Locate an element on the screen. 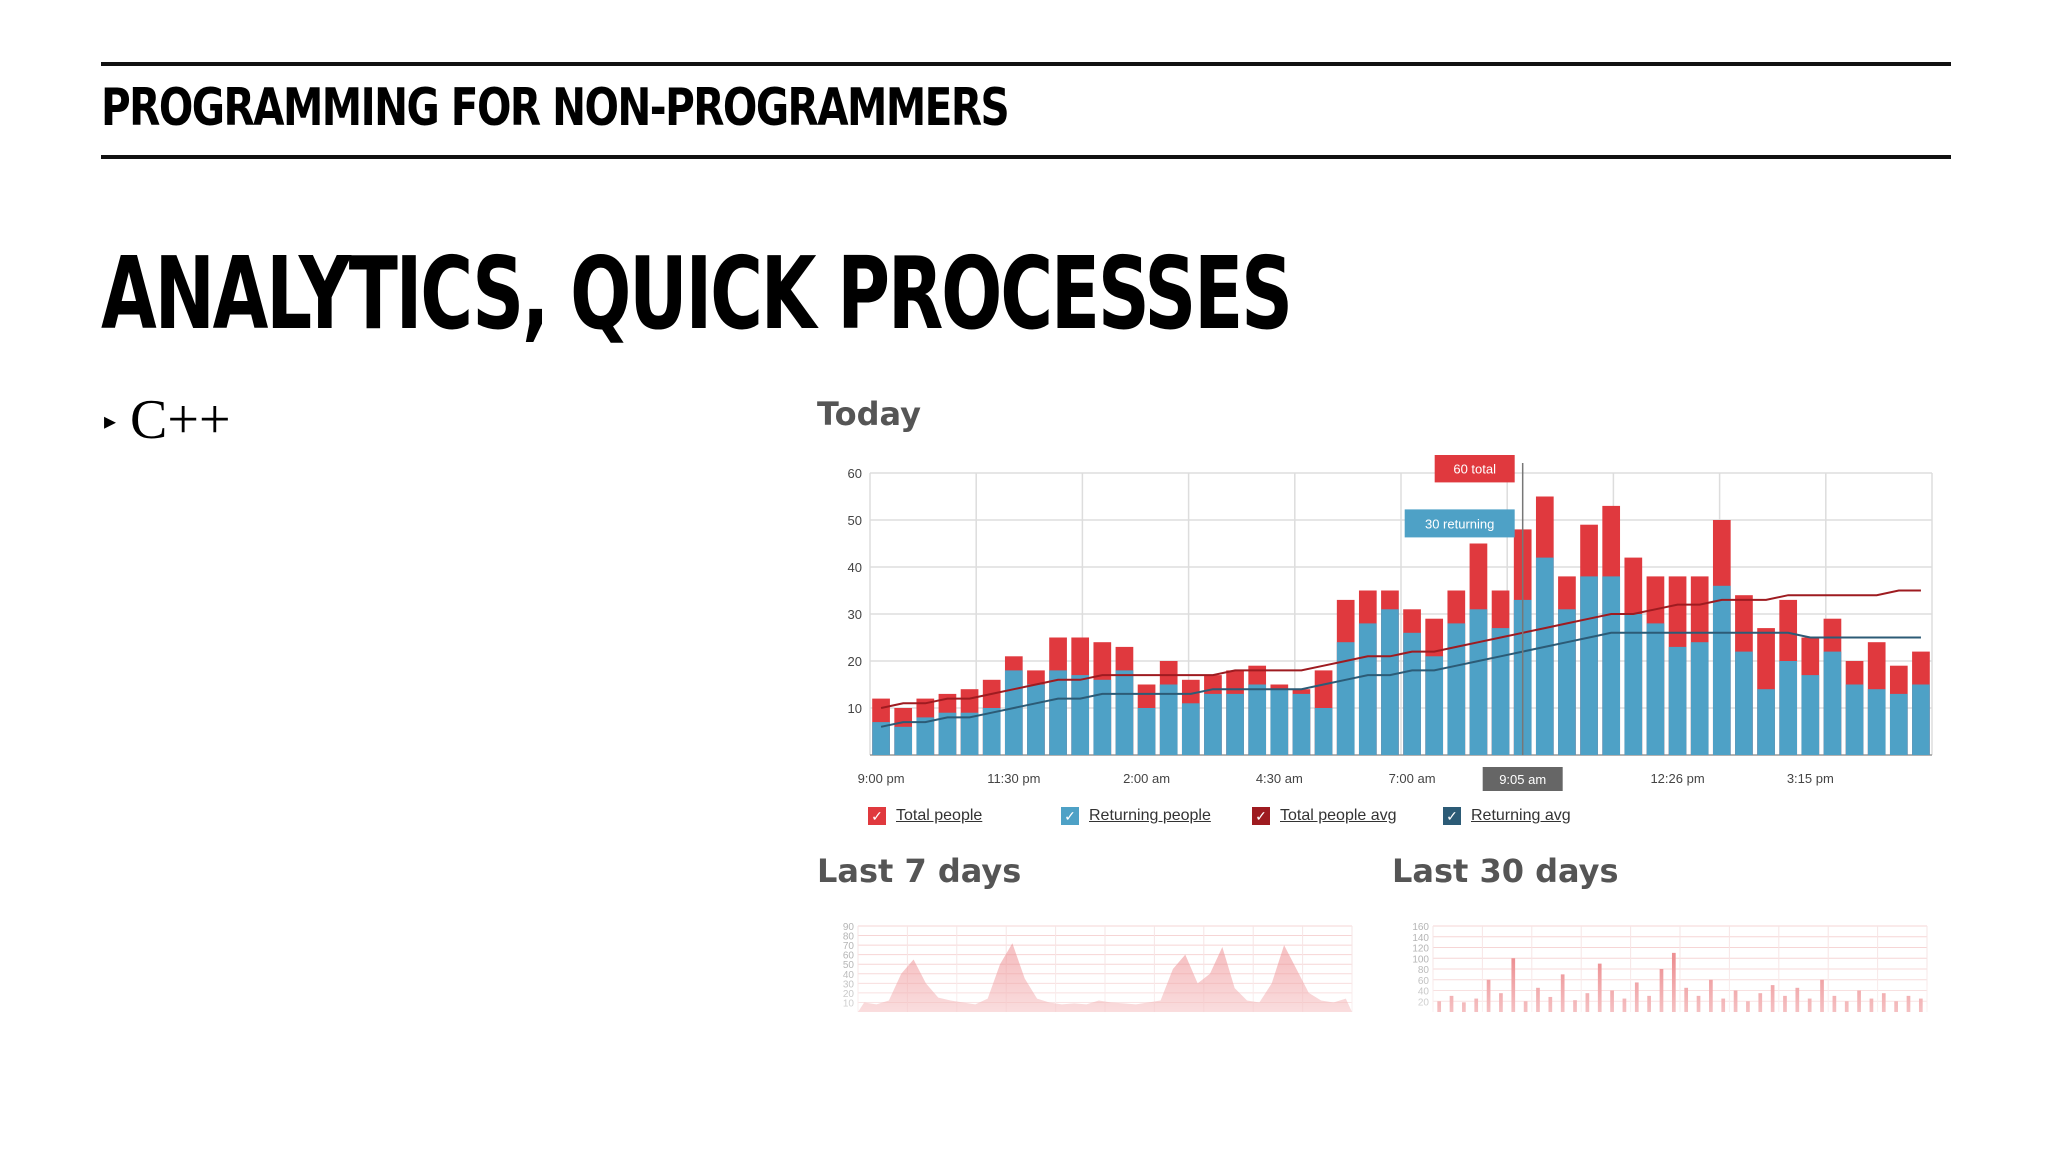 The height and width of the screenshot is (1150, 2048). x-tick-label: 7:00 am is located at coordinates (1412, 778).